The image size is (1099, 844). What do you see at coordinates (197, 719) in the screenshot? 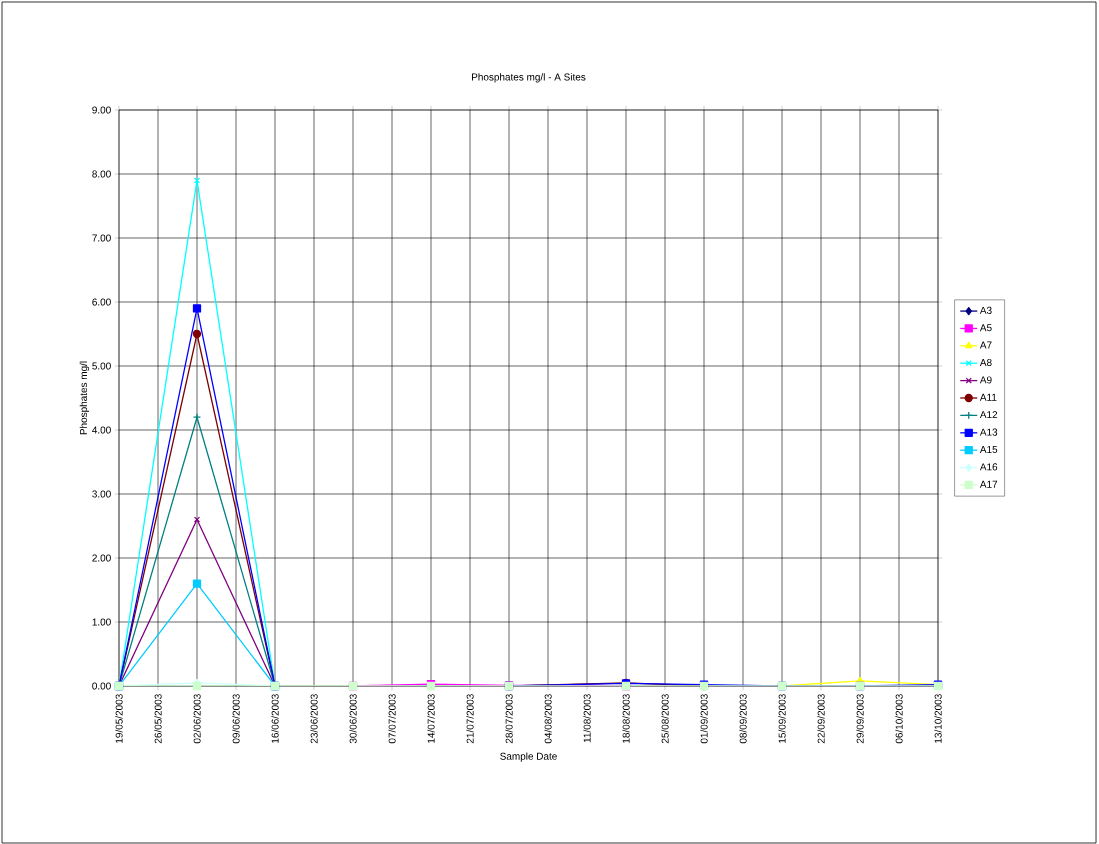
I see `x-tick-label: 02/06/2003` at bounding box center [197, 719].